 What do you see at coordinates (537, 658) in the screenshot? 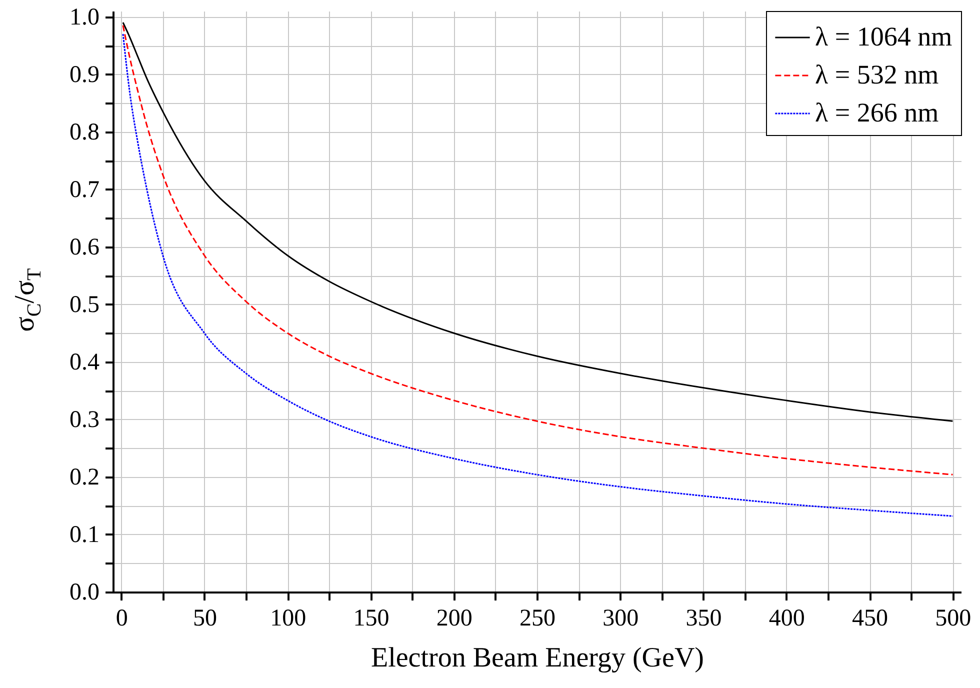
I see `x-axis-title: Electron Beam Energy (GeV)` at bounding box center [537, 658].